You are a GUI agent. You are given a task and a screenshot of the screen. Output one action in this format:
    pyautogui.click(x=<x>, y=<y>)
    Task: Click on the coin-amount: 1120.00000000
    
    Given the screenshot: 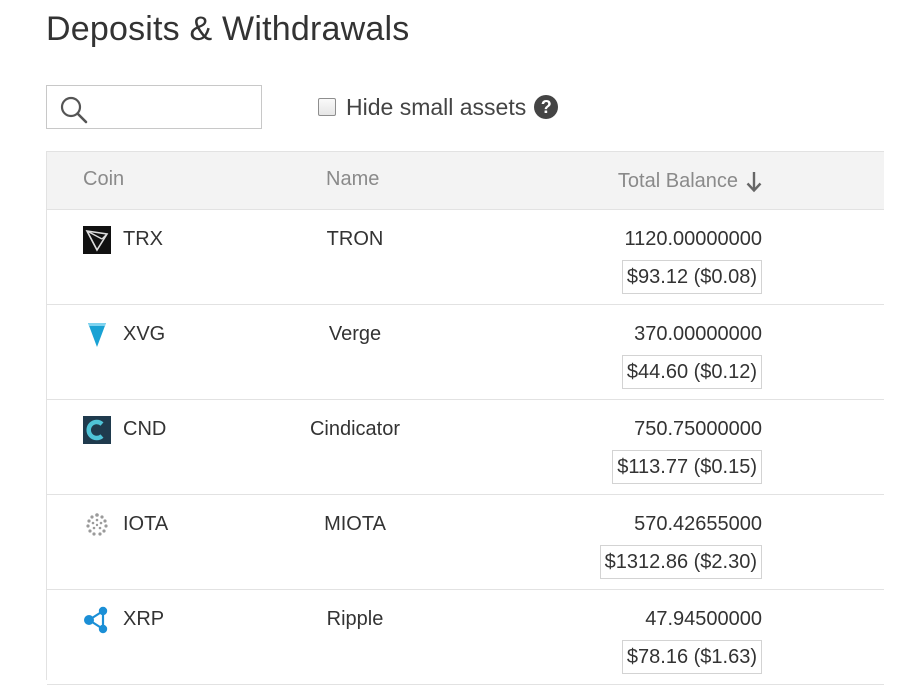 What is the action you would take?
    pyautogui.click(x=693, y=239)
    